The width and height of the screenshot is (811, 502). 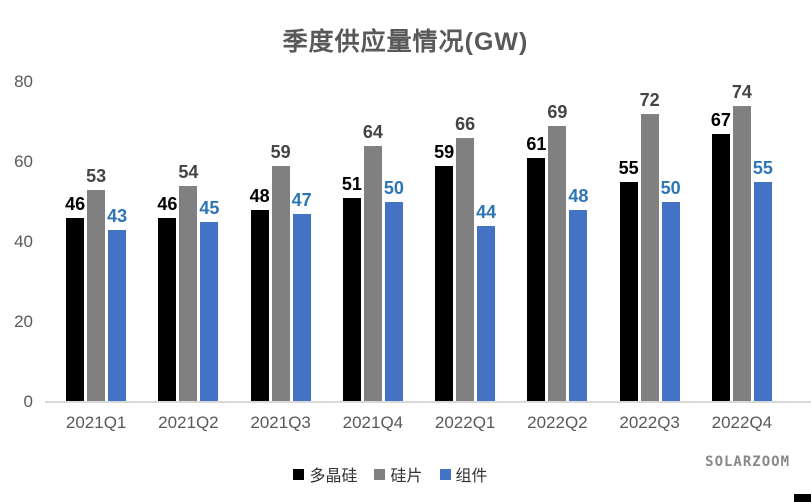 I want to click on bar-group-2022Q1: 59 66 44 2022Q1, so click(x=465, y=257).